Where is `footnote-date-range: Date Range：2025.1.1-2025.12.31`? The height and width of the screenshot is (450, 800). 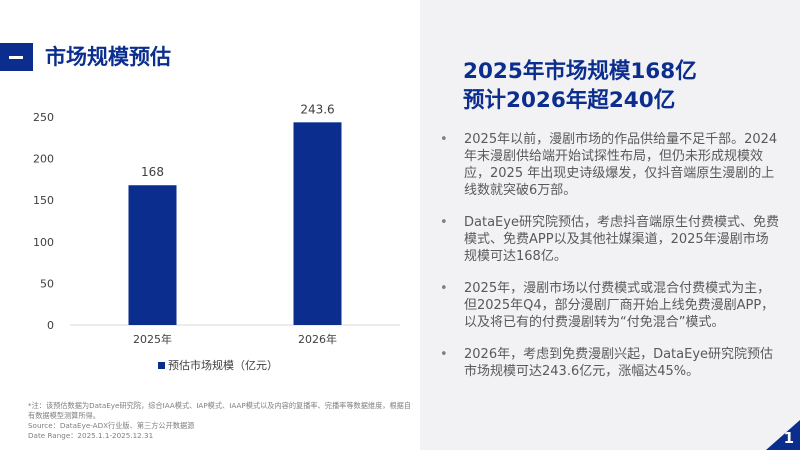
footnote-date-range: Date Range：2025.1.1-2025.12.31 is located at coordinates (91, 435).